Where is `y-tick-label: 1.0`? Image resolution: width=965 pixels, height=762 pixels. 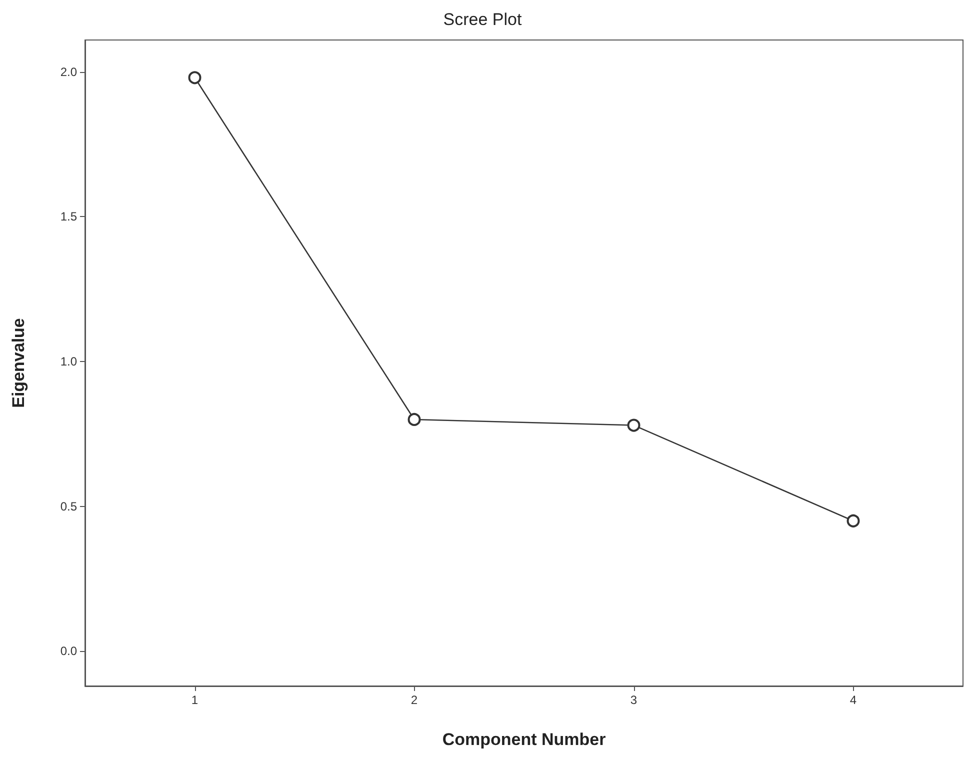 y-tick-label: 1.0 is located at coordinates (69, 361).